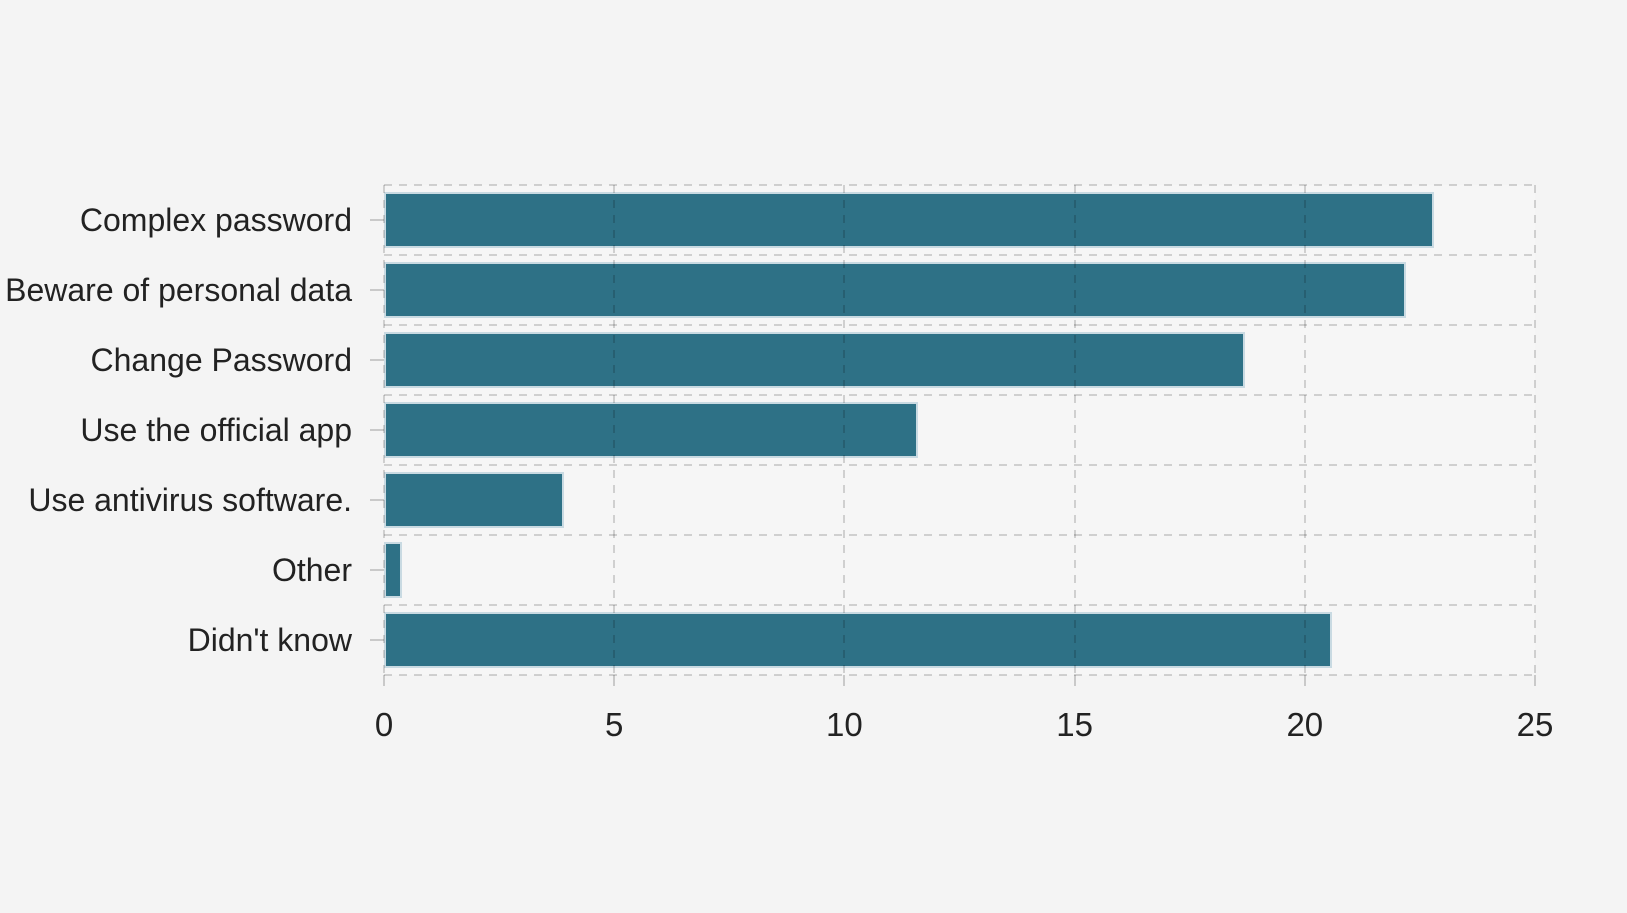 This screenshot has height=913, width=1627. Describe the element at coordinates (384, 724) in the screenshot. I see `x-axis-tick-label: 0` at that location.